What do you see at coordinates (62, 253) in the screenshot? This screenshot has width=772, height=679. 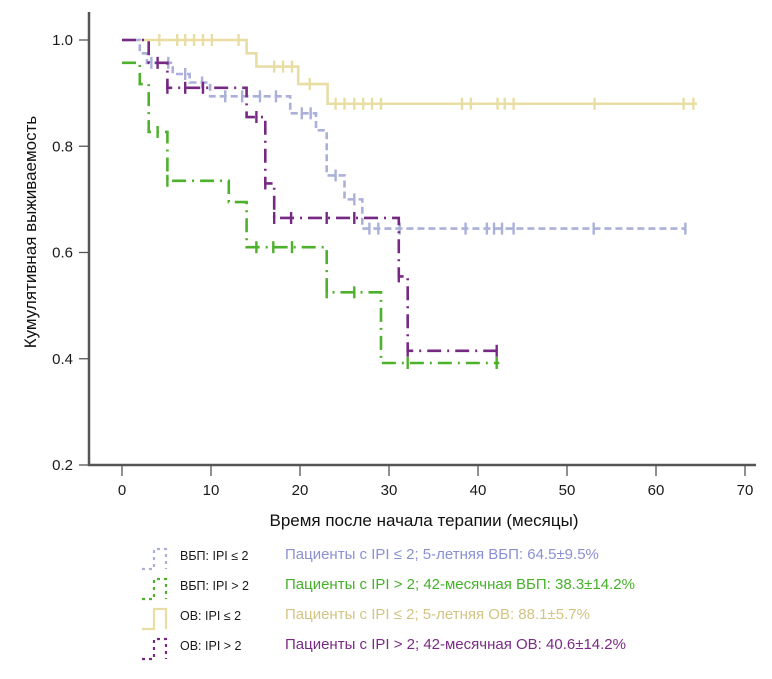 I see `y-tick-label: 0.6` at bounding box center [62, 253].